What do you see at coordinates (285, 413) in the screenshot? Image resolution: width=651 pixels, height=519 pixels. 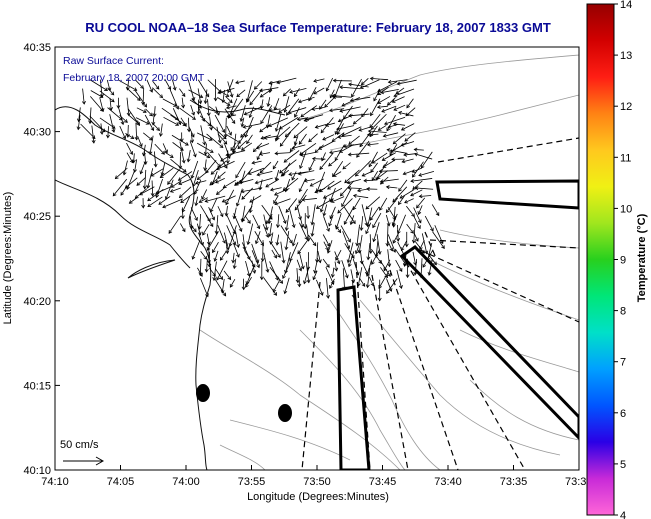 I see `buoy-marker` at bounding box center [285, 413].